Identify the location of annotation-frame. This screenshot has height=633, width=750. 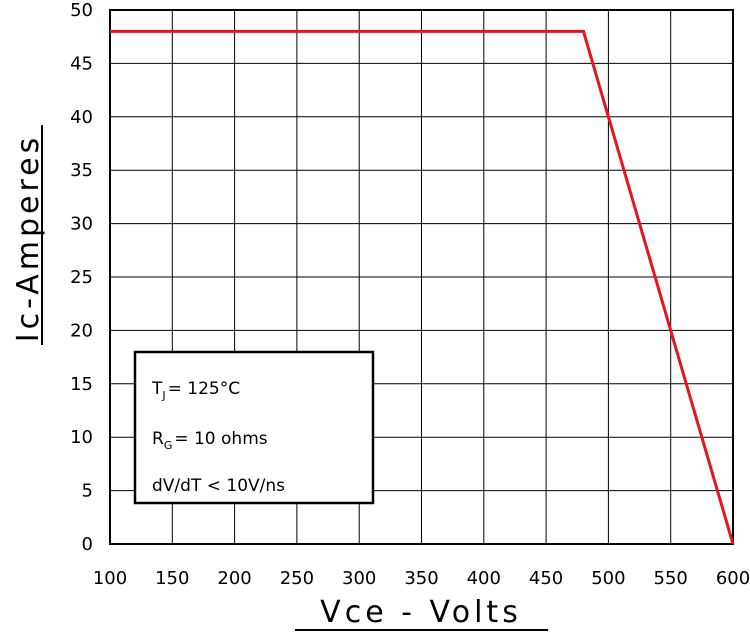
(254, 427).